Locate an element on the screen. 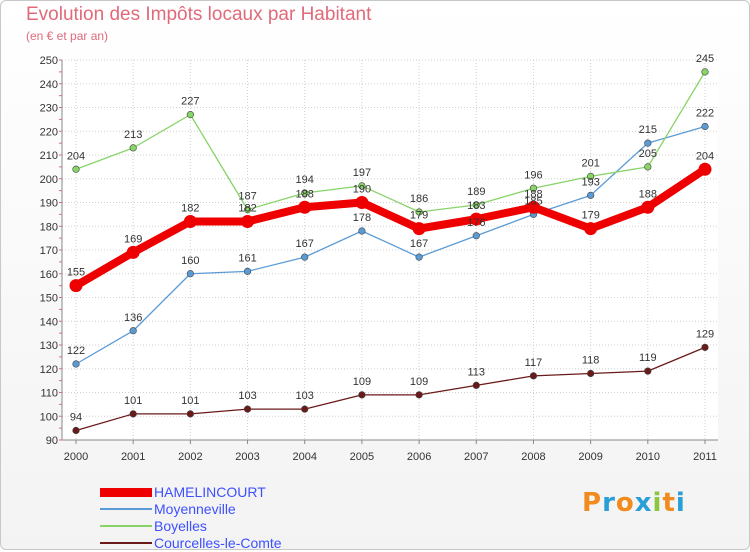 Image resolution: width=750 pixels, height=552 pixels. series-line-courcelles-le-comte is located at coordinates (390, 389).